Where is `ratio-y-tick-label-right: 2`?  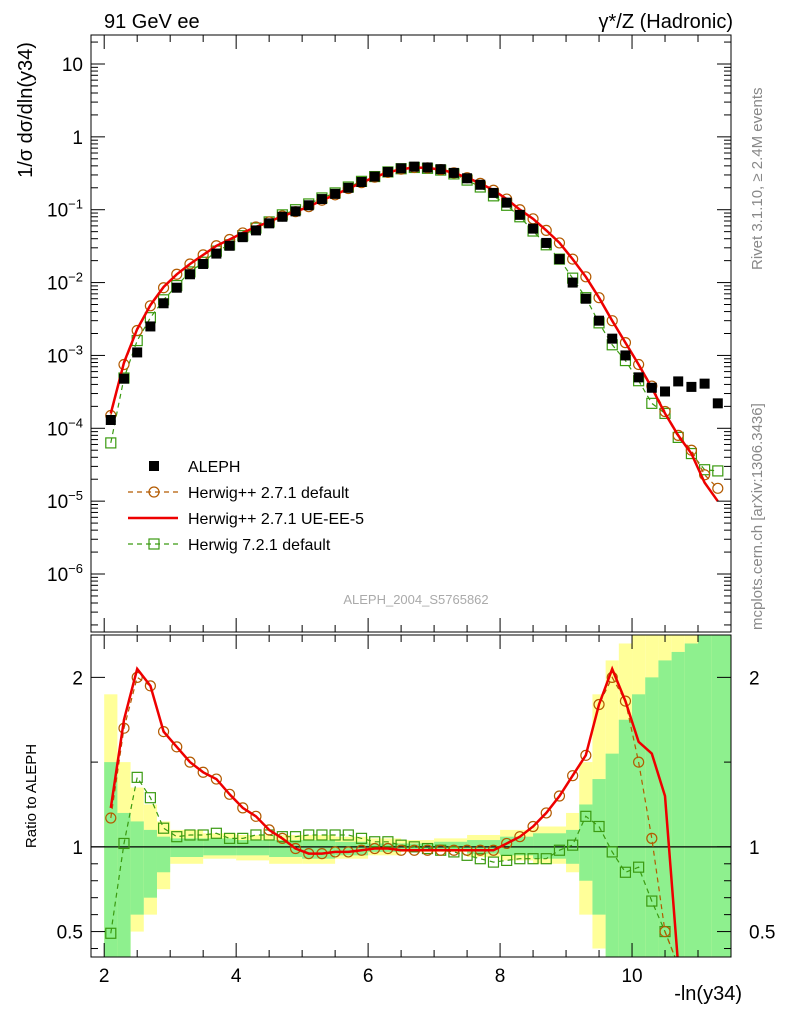
ratio-y-tick-label-right: 2 is located at coordinates (754, 678).